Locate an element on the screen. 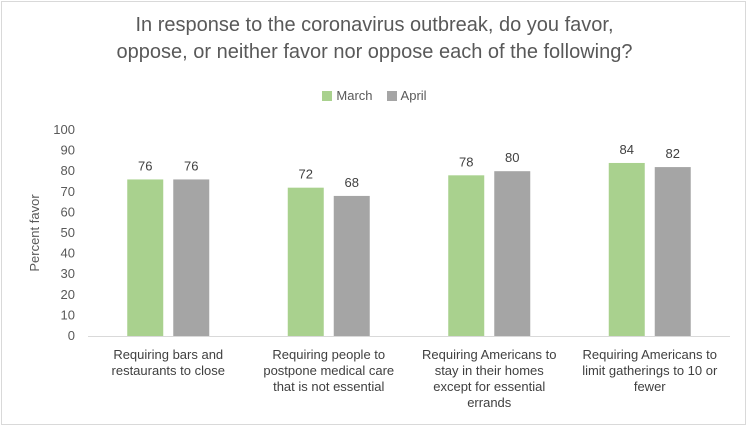 The image size is (747, 427). category-label-2-line-1: stay in their homes is located at coordinates (490, 370).